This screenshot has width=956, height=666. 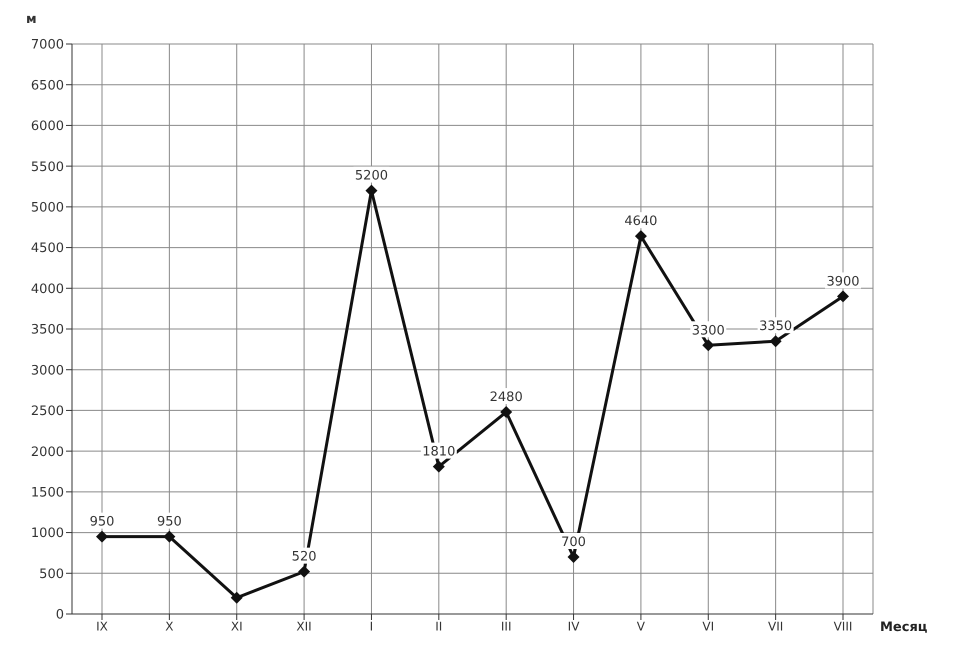 What do you see at coordinates (47, 86) in the screenshot?
I see `y-tick-label: 6500` at bounding box center [47, 86].